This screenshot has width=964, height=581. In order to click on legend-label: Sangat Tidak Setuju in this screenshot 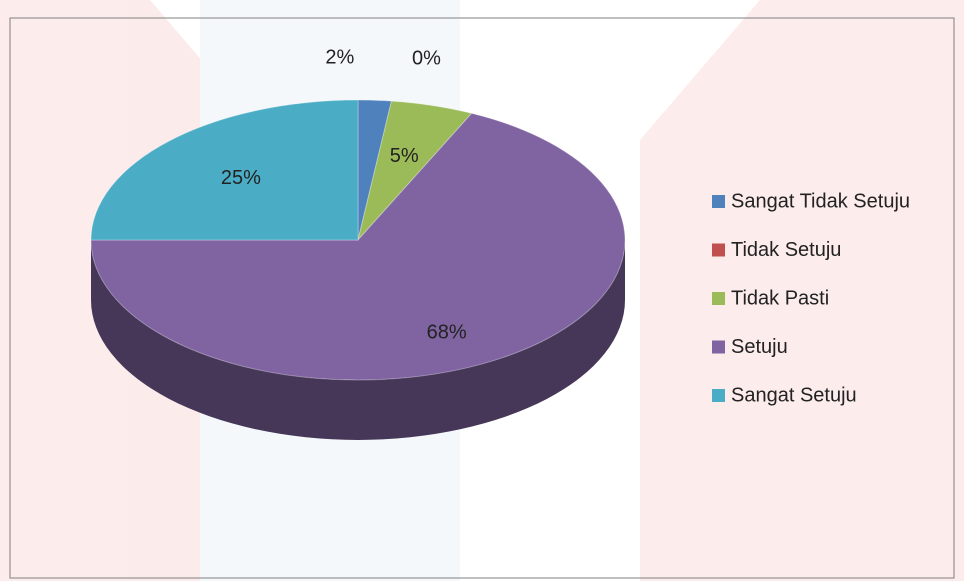, I will do `click(820, 201)`.